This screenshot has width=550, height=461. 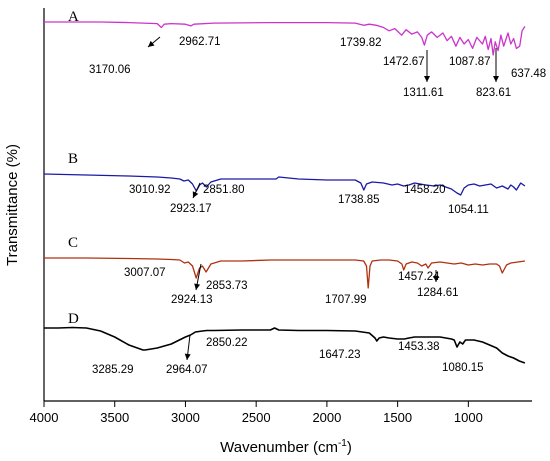 What do you see at coordinates (285, 38) in the screenshot?
I see `series-a-line` at bounding box center [285, 38].